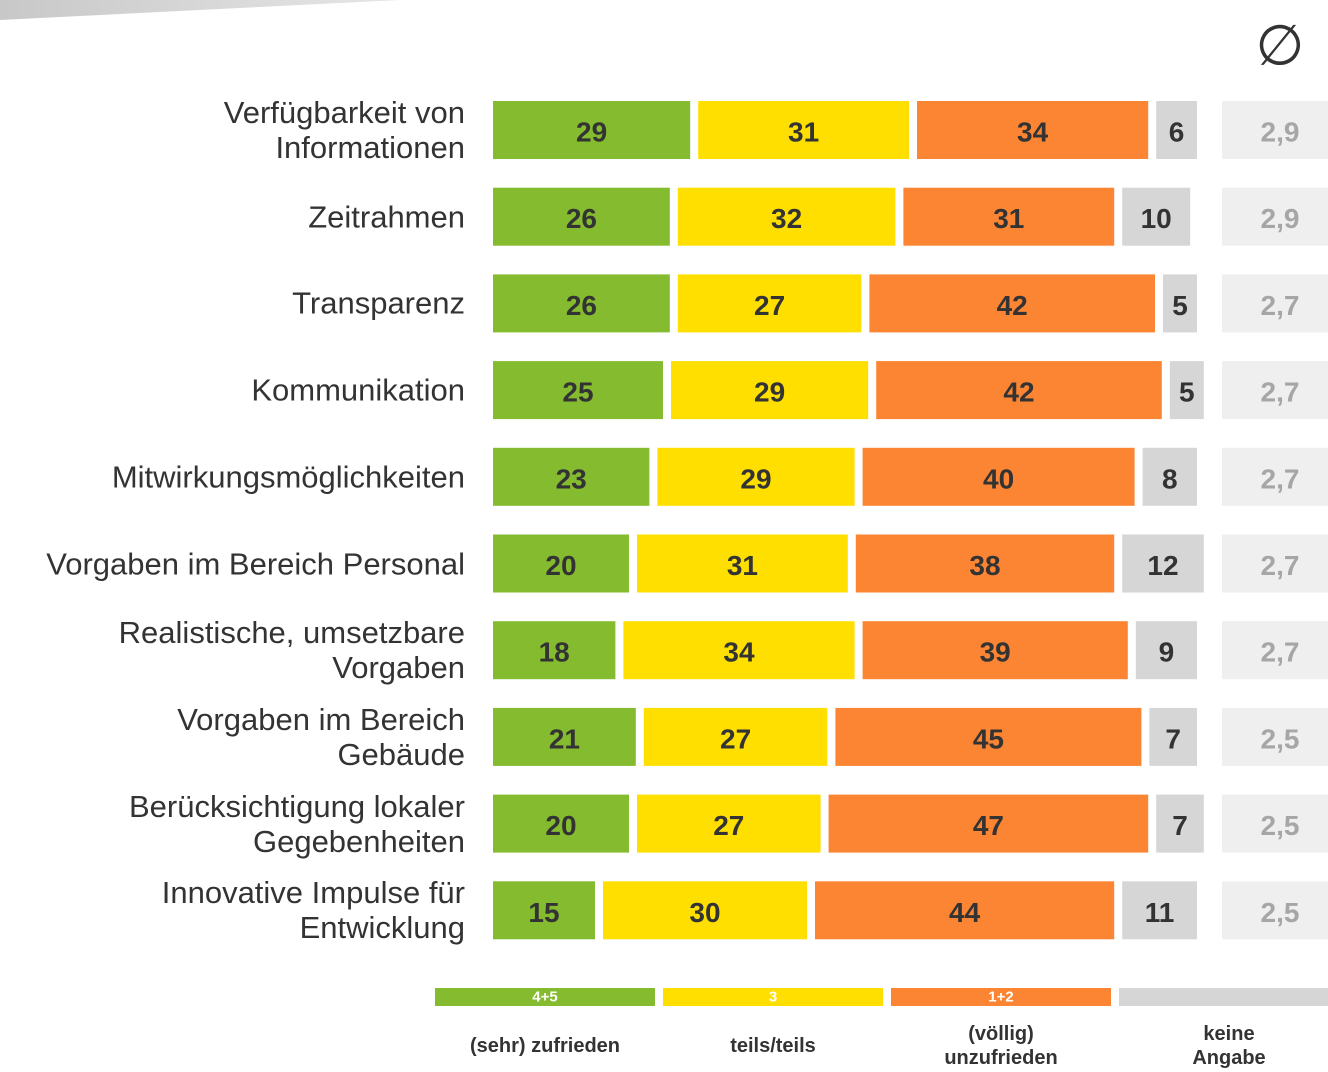 The image size is (1328, 1072). What do you see at coordinates (1156, 218) in the screenshot?
I see `data-label: 10` at bounding box center [1156, 218].